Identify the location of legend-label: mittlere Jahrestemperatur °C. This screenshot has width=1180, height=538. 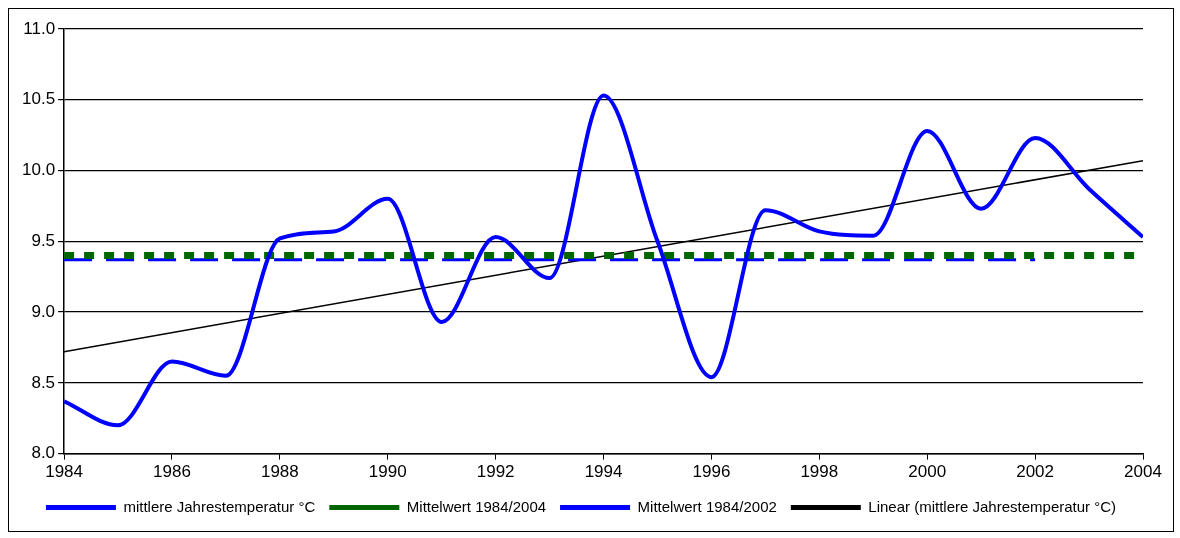
(219, 506).